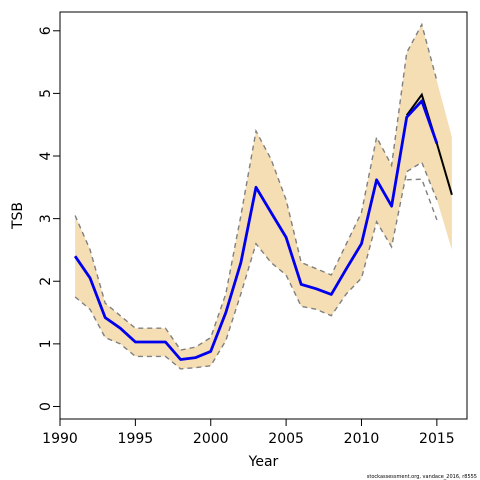 This screenshot has width=480, height=480. Describe the element at coordinates (60, 439) in the screenshot. I see `x-tick-label: 1990` at that location.